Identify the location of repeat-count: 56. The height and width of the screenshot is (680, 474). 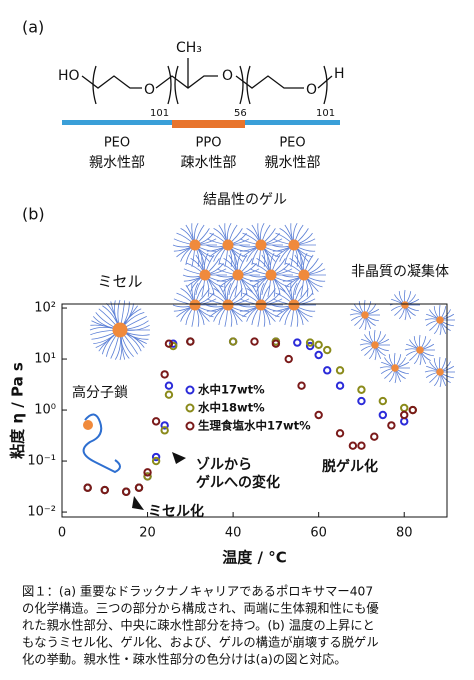
(240, 113).